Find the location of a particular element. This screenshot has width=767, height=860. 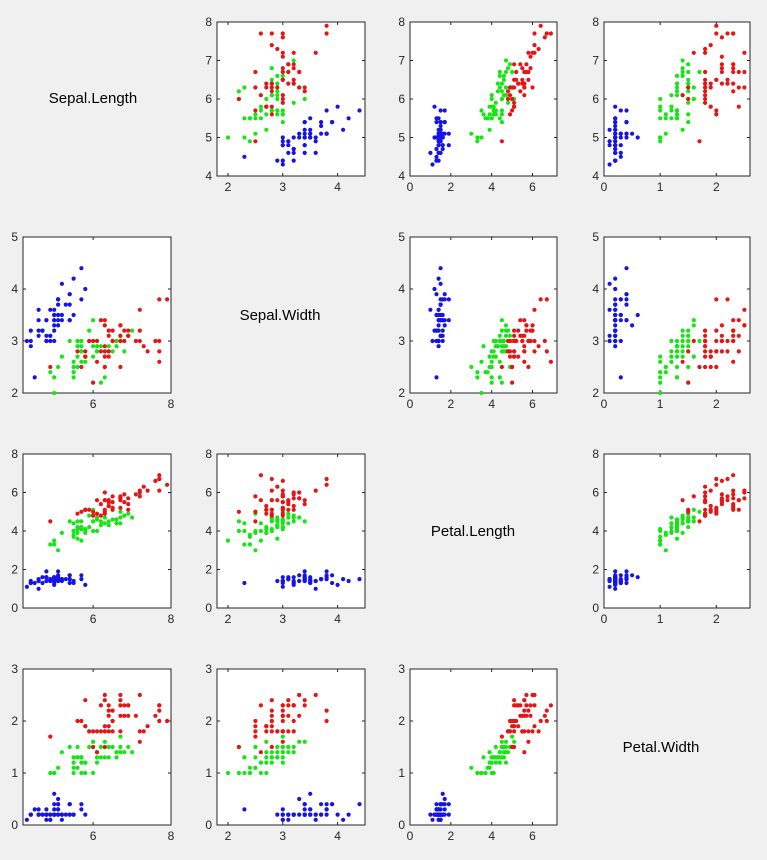

y-tick-label: 8 is located at coordinates (14, 454).